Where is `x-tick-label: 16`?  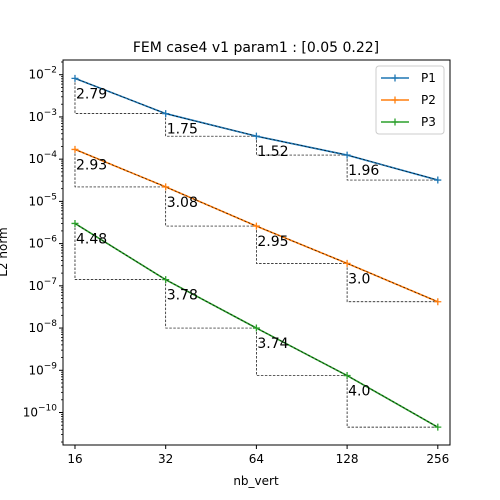
x-tick-label: 16 is located at coordinates (74, 459).